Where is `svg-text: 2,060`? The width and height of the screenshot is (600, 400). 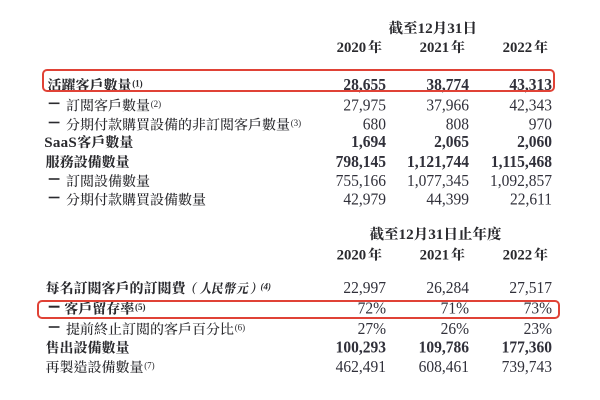 svg-text: 2,060 is located at coordinates (534, 142).